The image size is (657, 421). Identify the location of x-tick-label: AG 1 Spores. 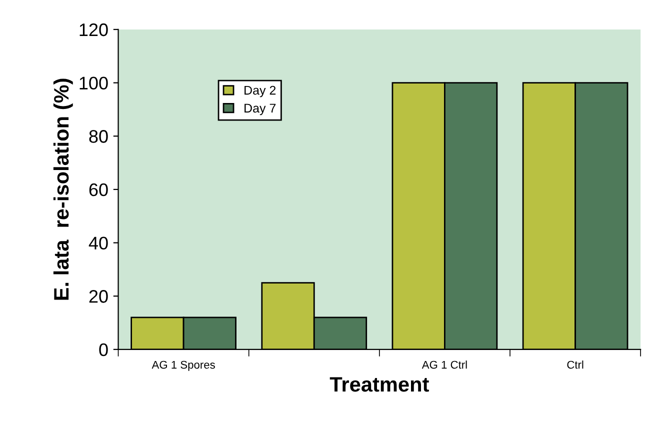
(183, 365).